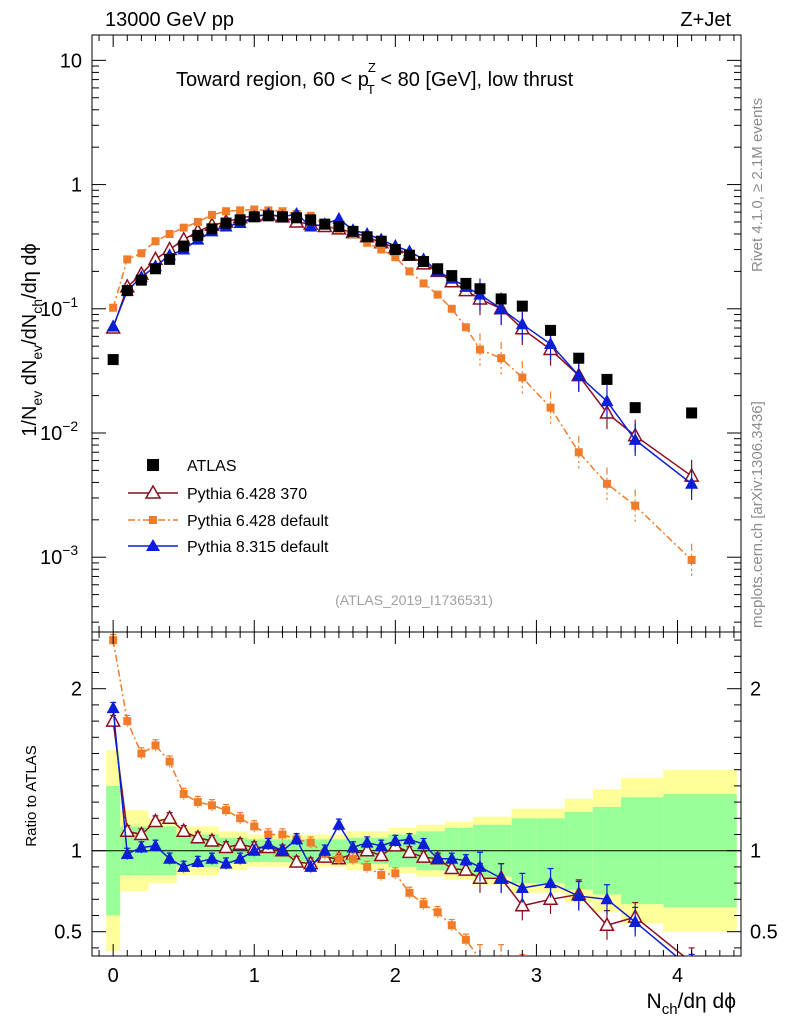  I want to click on y-tick-label: 10⁻¹, so click(59, 307).